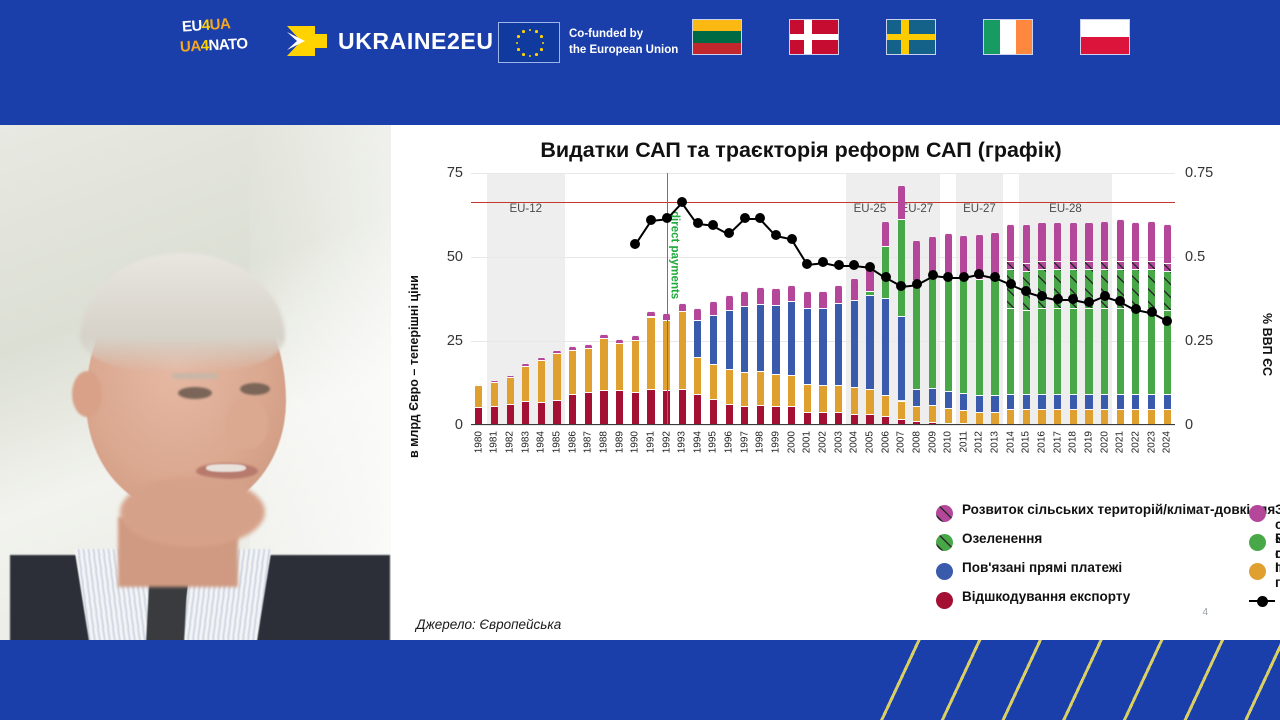 The image size is (1280, 720). What do you see at coordinates (1105, 601) in the screenshot?
I see `legend-item: Відшкодування експорту` at bounding box center [1105, 601].